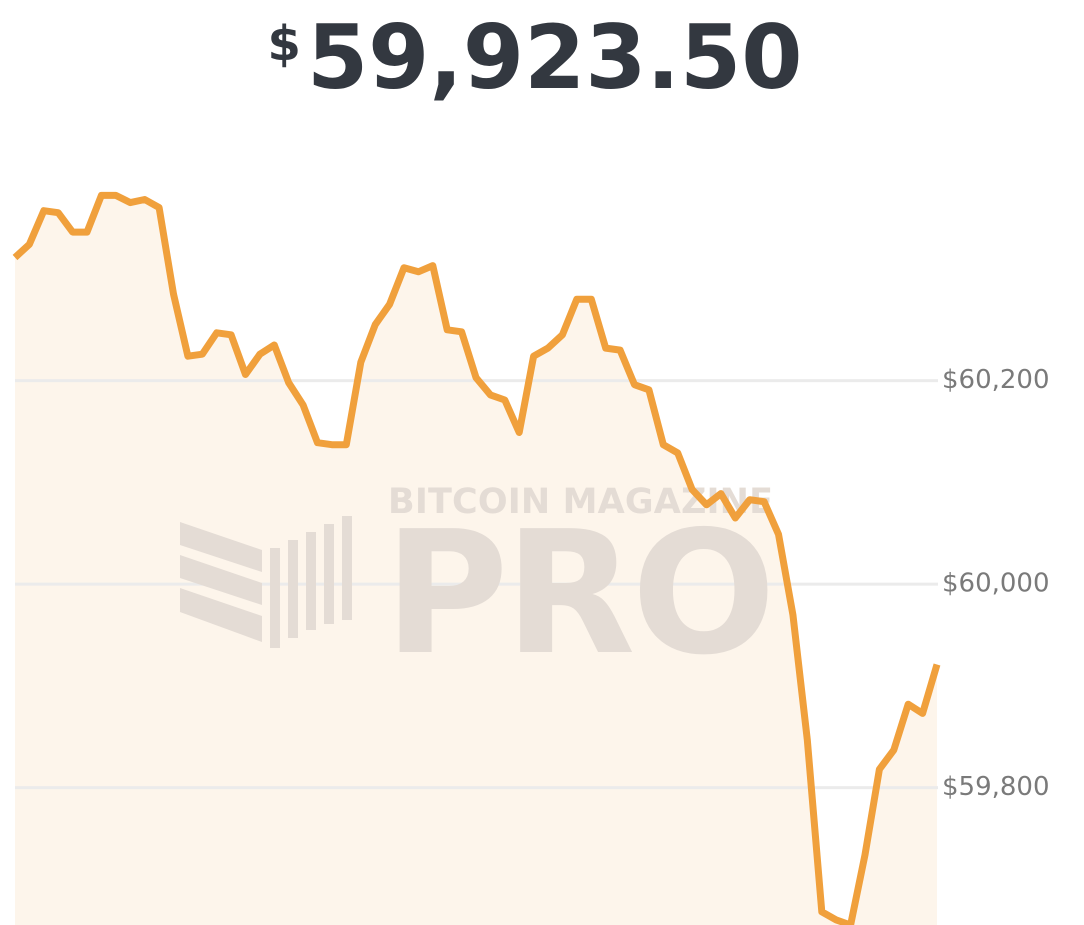 The height and width of the screenshot is (925, 1084). I want to click on price: 59,923.50, so click(554, 57).